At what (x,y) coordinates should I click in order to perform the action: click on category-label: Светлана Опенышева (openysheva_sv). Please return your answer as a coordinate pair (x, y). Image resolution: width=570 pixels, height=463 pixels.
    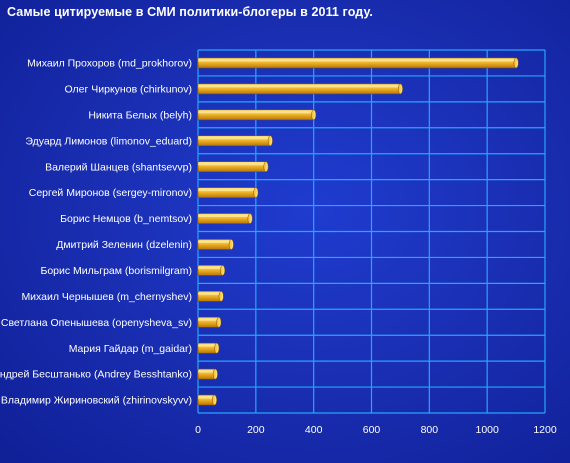
    Looking at the image, I should click on (96, 323).